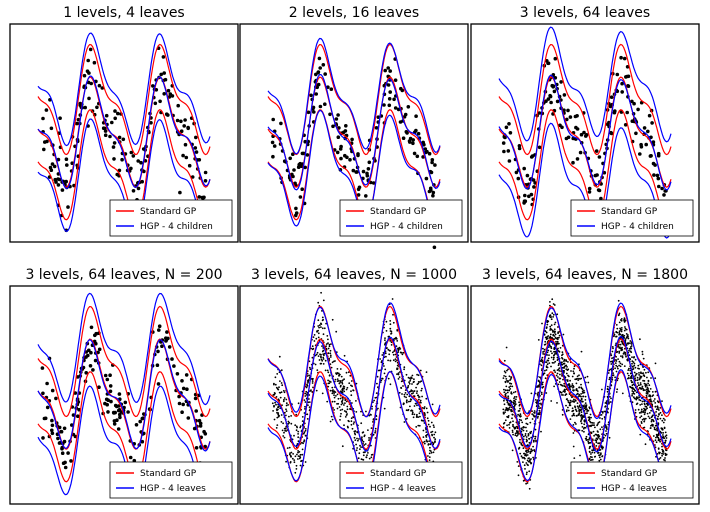 The width and height of the screenshot is (710, 512). What do you see at coordinates (354, 275) in the screenshot?
I see `panel-title: 3 levels, 64 leaves, N = 1000` at bounding box center [354, 275].